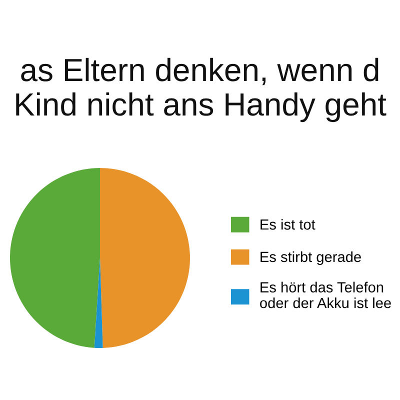 The image size is (400, 400). I want to click on legend-label: Es ist tot, so click(288, 224).